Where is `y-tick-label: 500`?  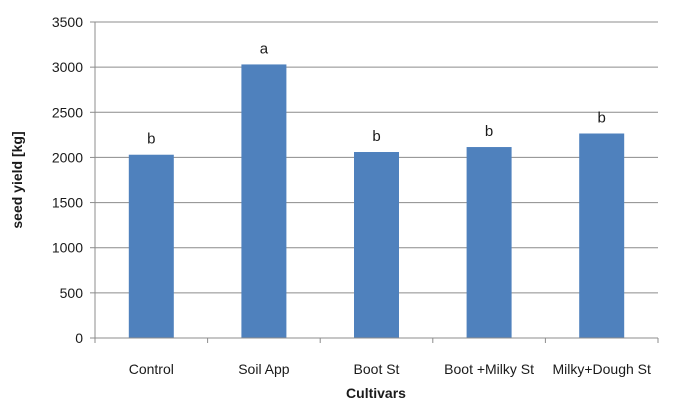
y-tick-label: 500 is located at coordinates (72, 293).